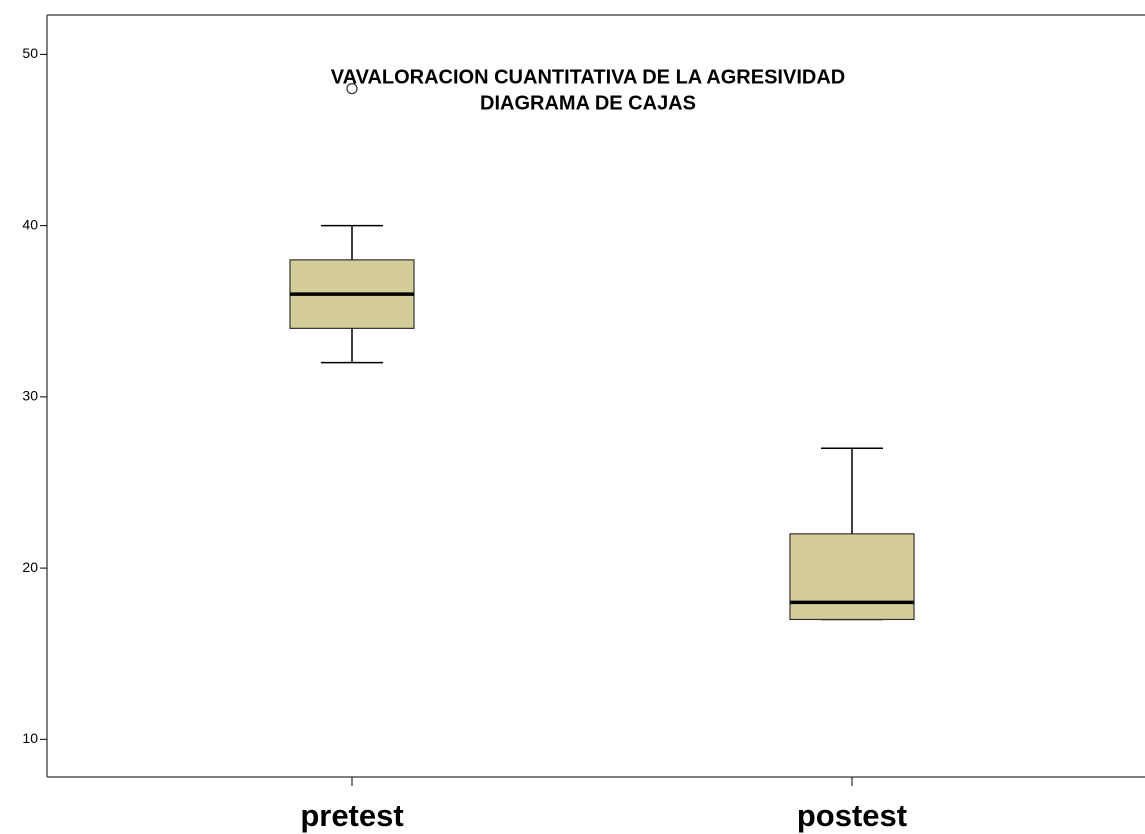  Describe the element at coordinates (30, 396) in the screenshot. I see `y-tick-label: 30` at that location.